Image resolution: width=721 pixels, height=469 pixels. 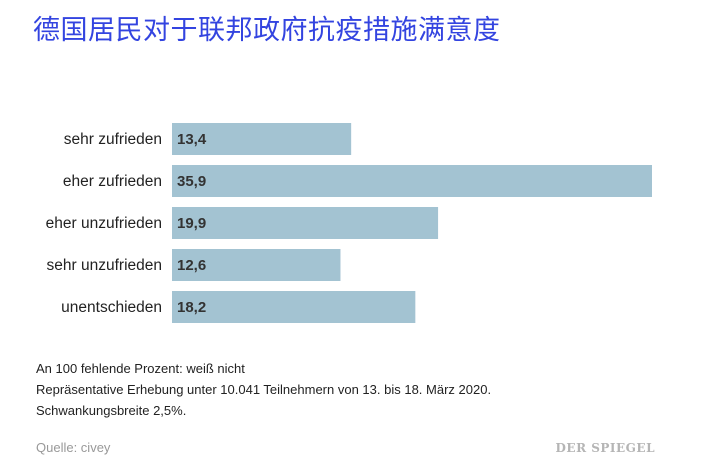 What do you see at coordinates (104, 265) in the screenshot?
I see `category-label-sehr-unzufrieden: sehr unzufrieden` at bounding box center [104, 265].